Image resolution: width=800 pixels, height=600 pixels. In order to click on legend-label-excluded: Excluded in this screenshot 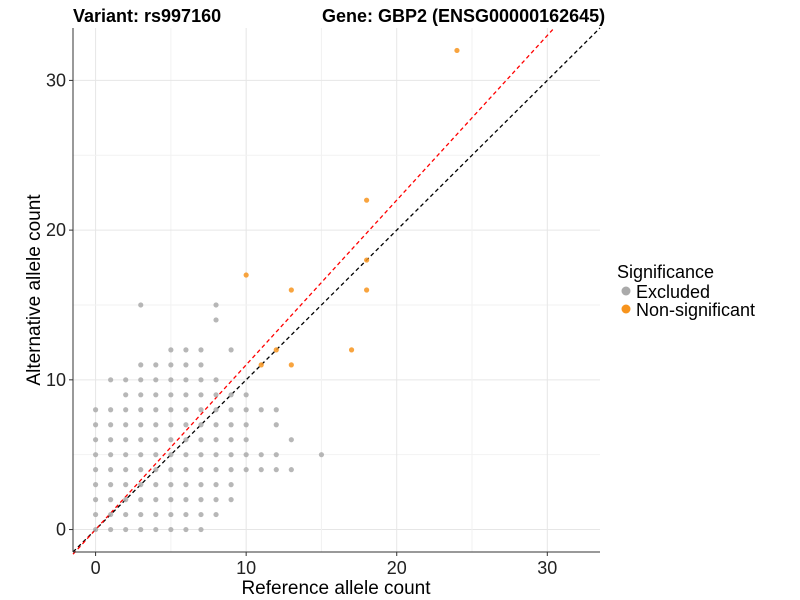, I will do `click(673, 292)`.